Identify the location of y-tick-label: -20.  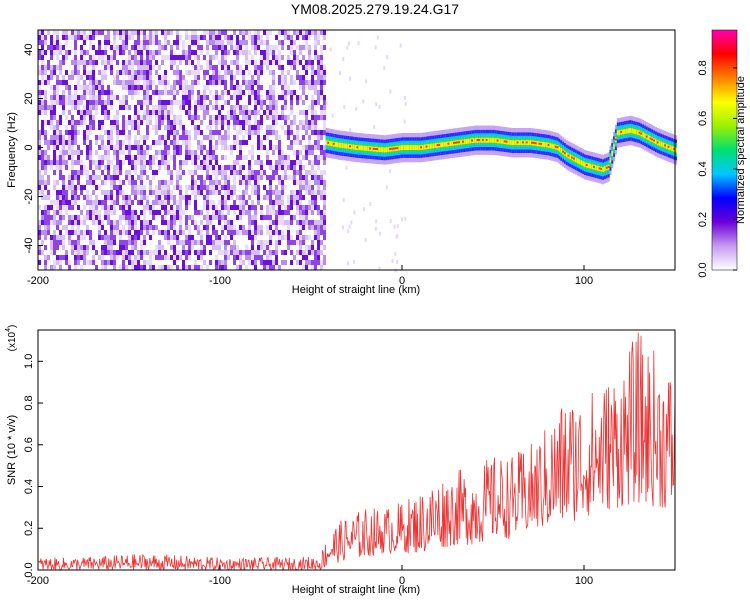
(29, 197).